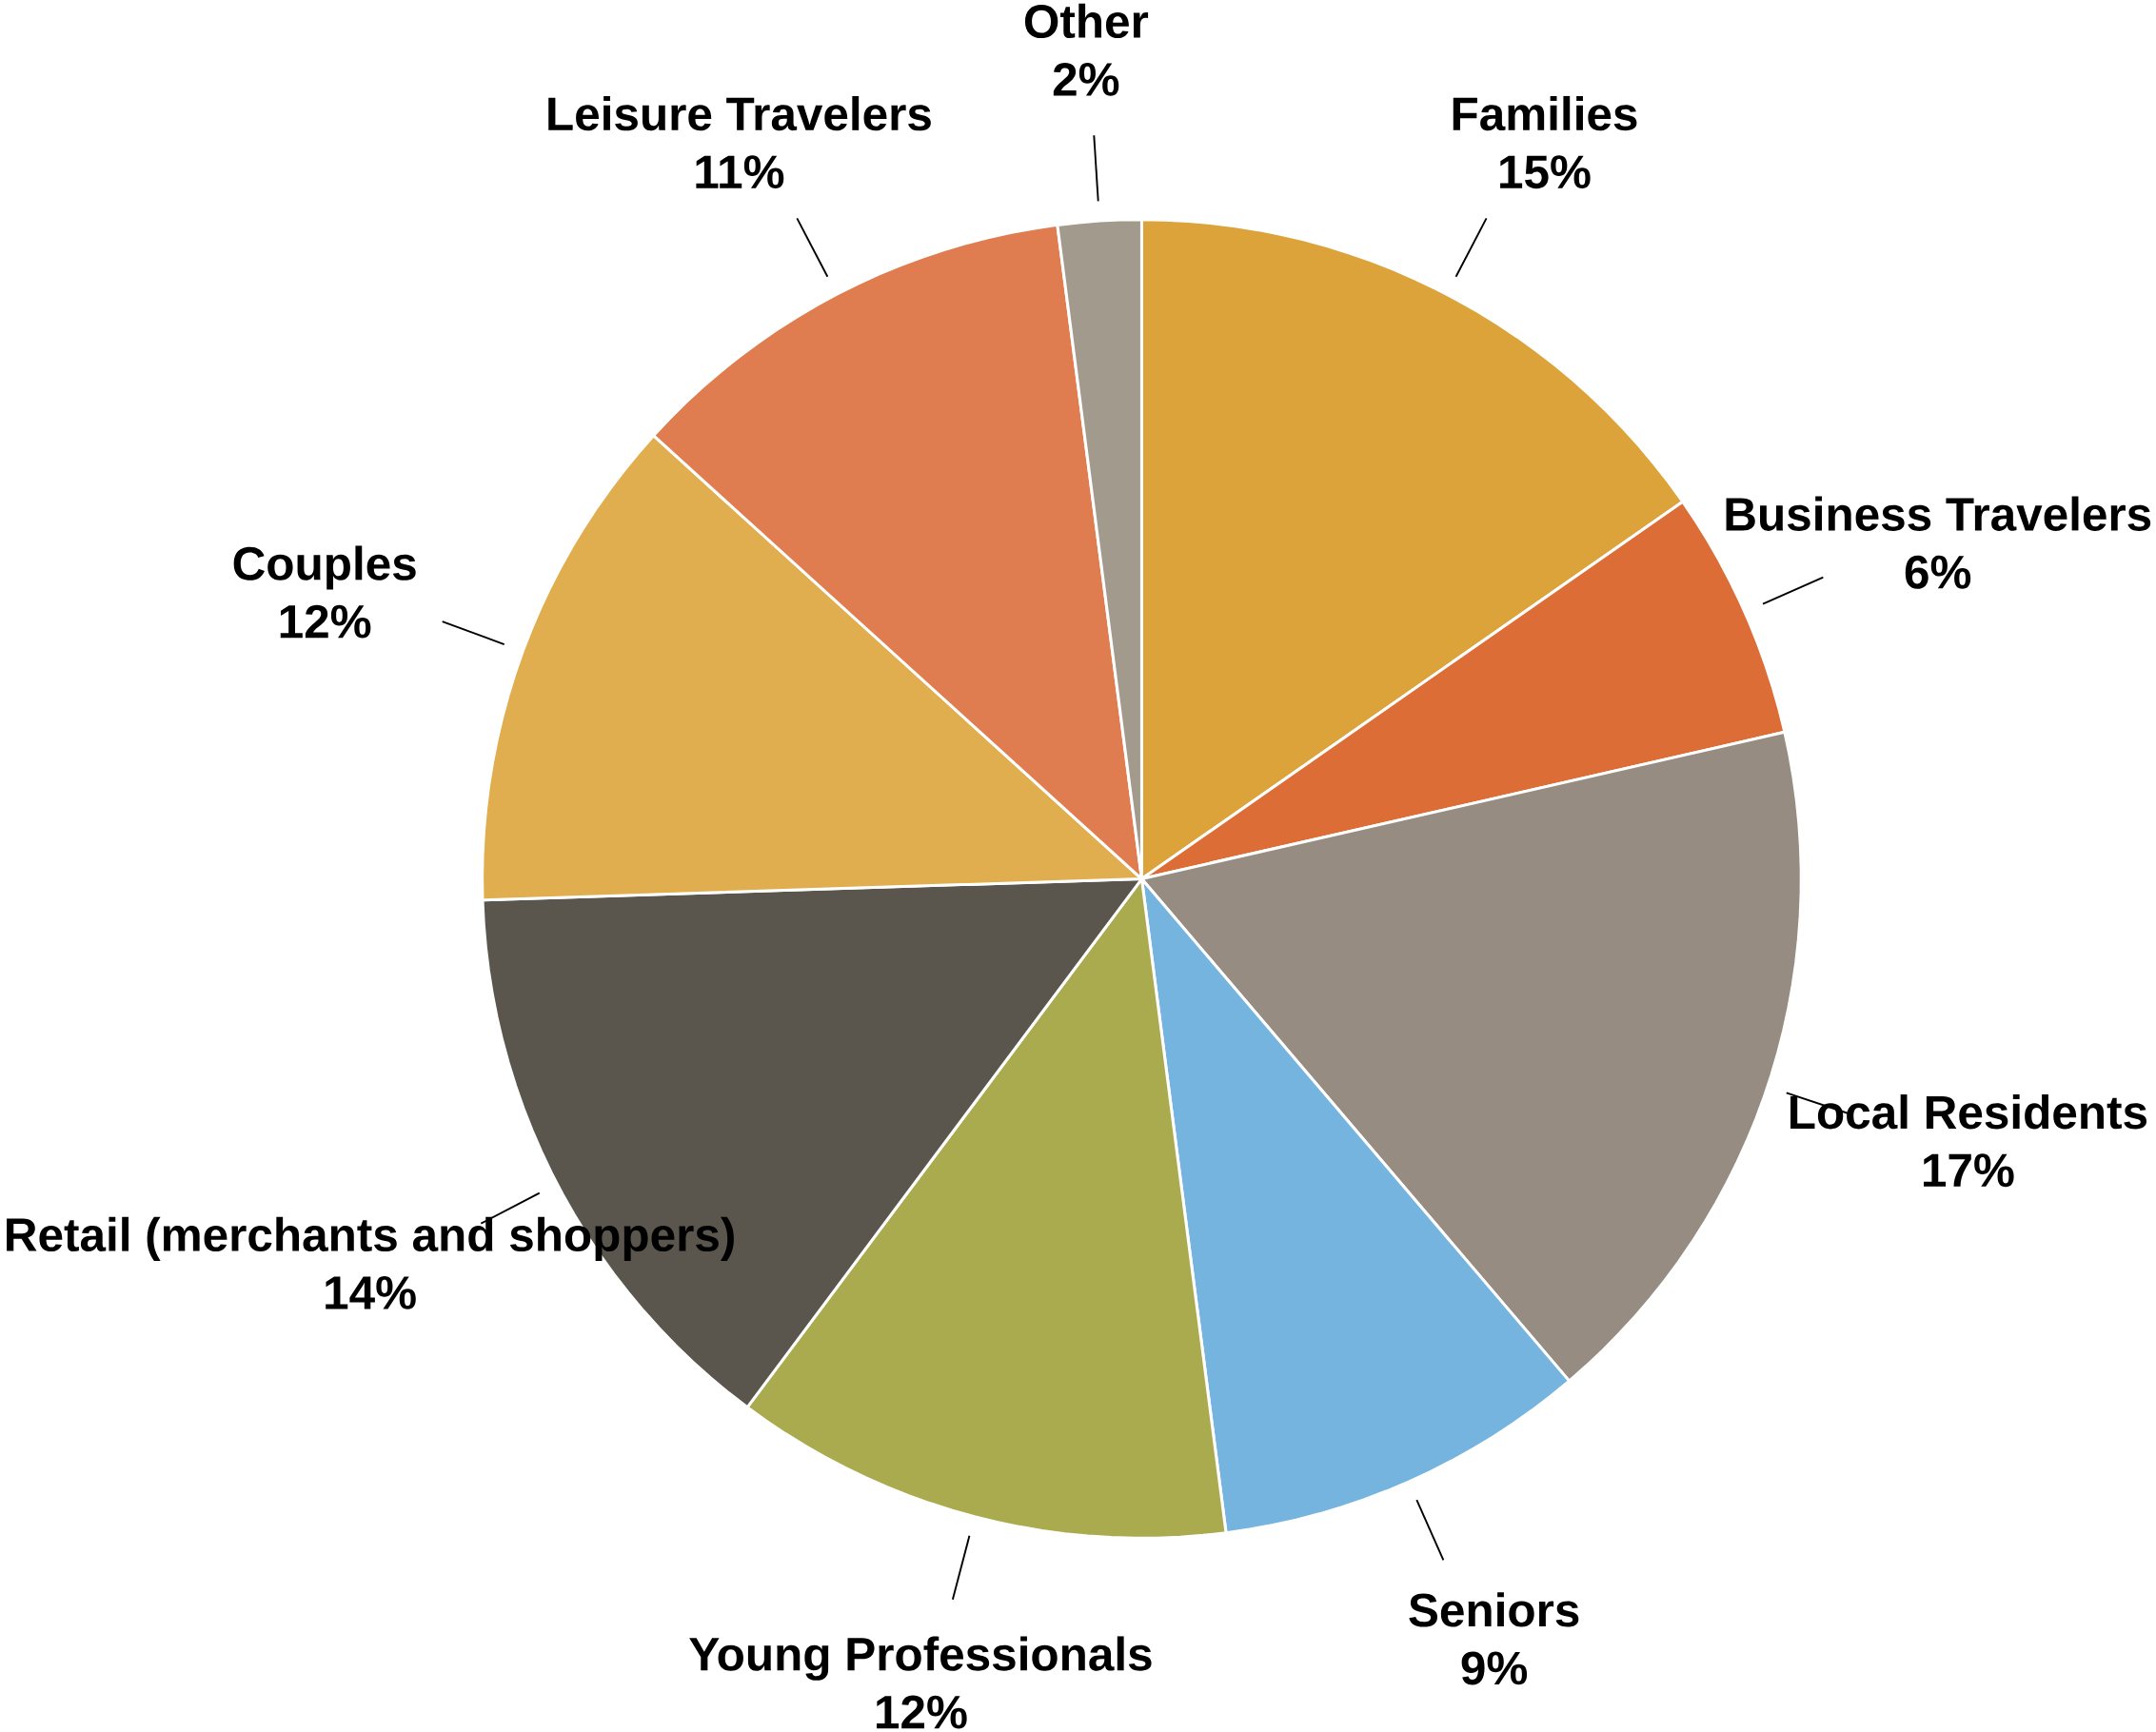 The image size is (2156, 1732). I want to click on data-label: 9%, so click(1494, 1668).